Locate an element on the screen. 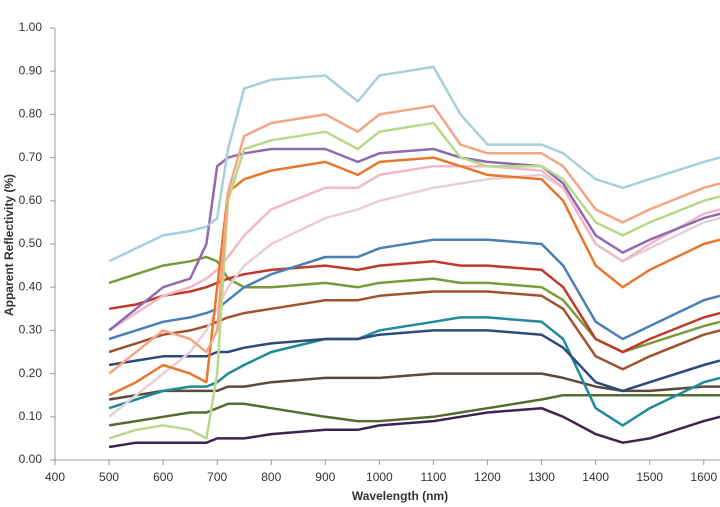 Image resolution: width=720 pixels, height=507 pixels. x-tick-label: 800 is located at coordinates (271, 477).